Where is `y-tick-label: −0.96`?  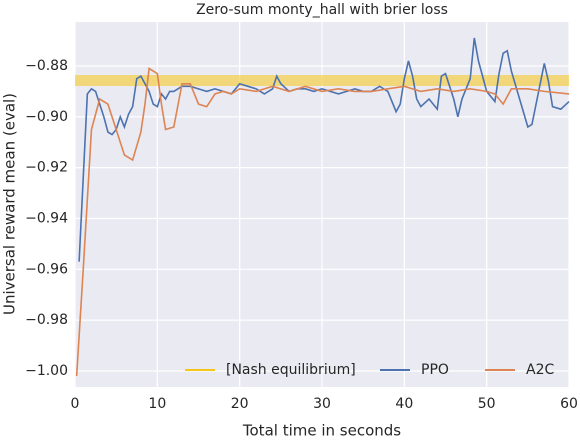 y-tick-label: −0.96 is located at coordinates (46, 269).